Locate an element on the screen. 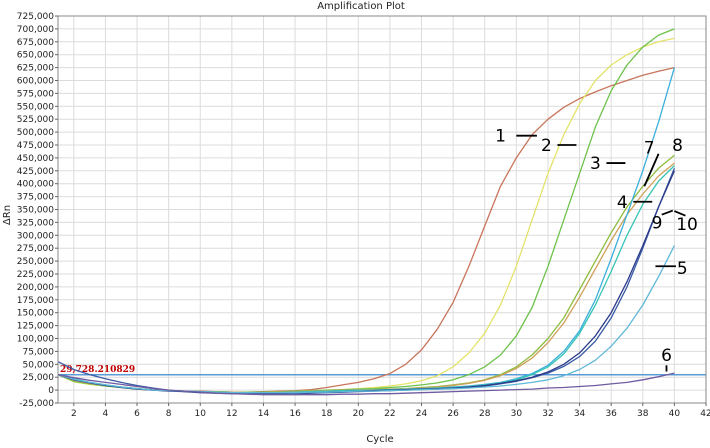 The height and width of the screenshot is (448, 710). x-tick-label: 6 is located at coordinates (137, 414).